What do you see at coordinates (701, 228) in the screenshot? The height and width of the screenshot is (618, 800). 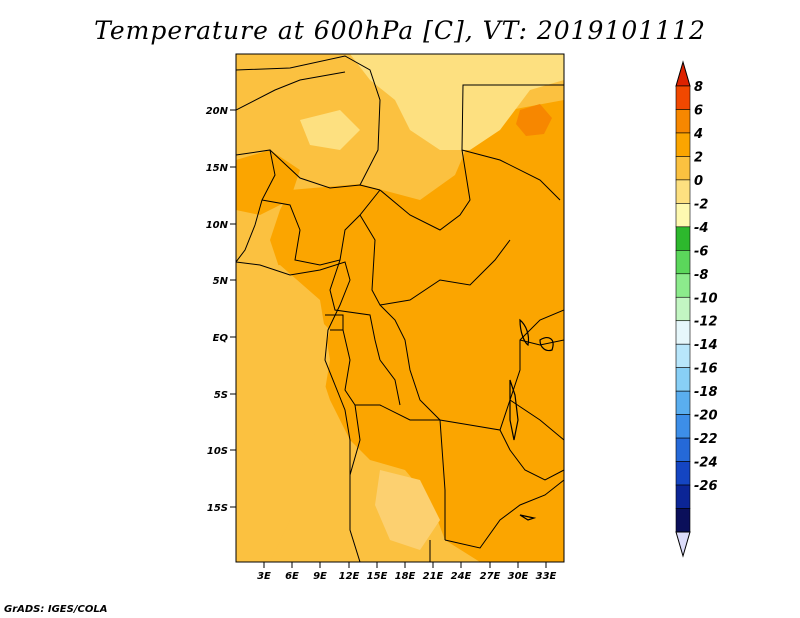 I see `colorbar-label: -4` at bounding box center [701, 228].